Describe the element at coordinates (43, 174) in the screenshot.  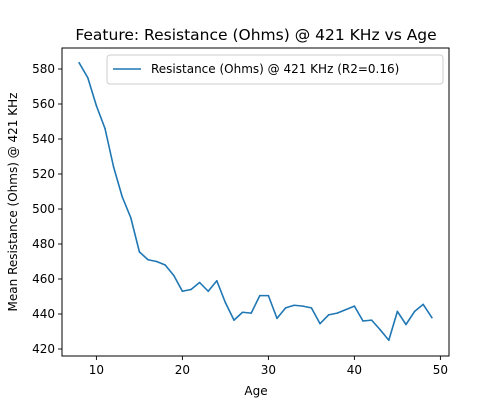
I see `y-tick-label: 520` at that location.